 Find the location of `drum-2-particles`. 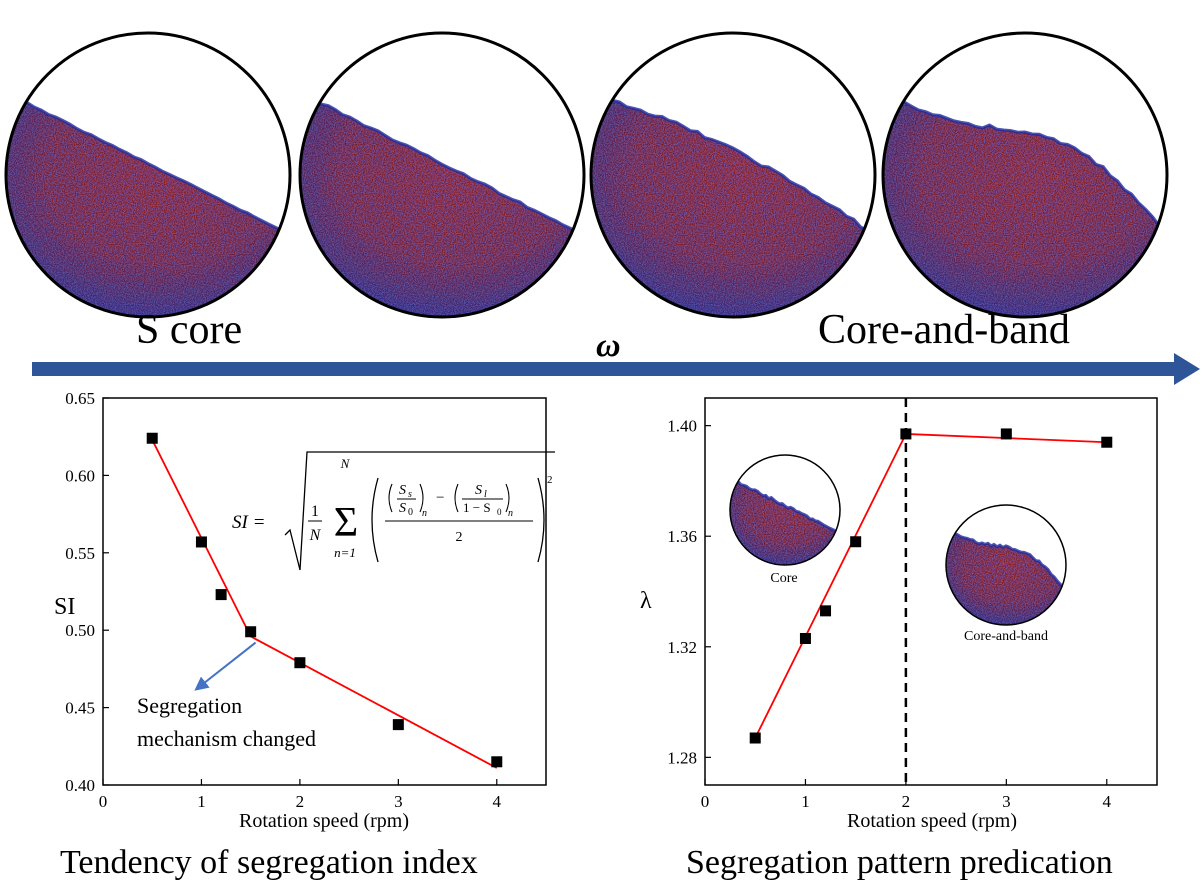

drum-2-particles is located at coordinates (442, 204).